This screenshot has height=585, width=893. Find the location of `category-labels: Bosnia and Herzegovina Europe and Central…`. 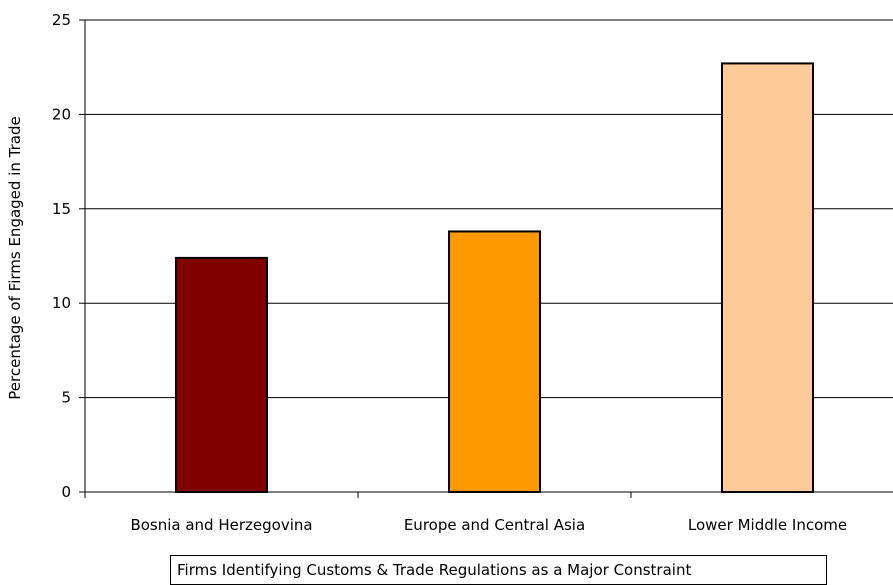

category-labels: Bosnia and Herzegovina Europe and Central… is located at coordinates (488, 525).